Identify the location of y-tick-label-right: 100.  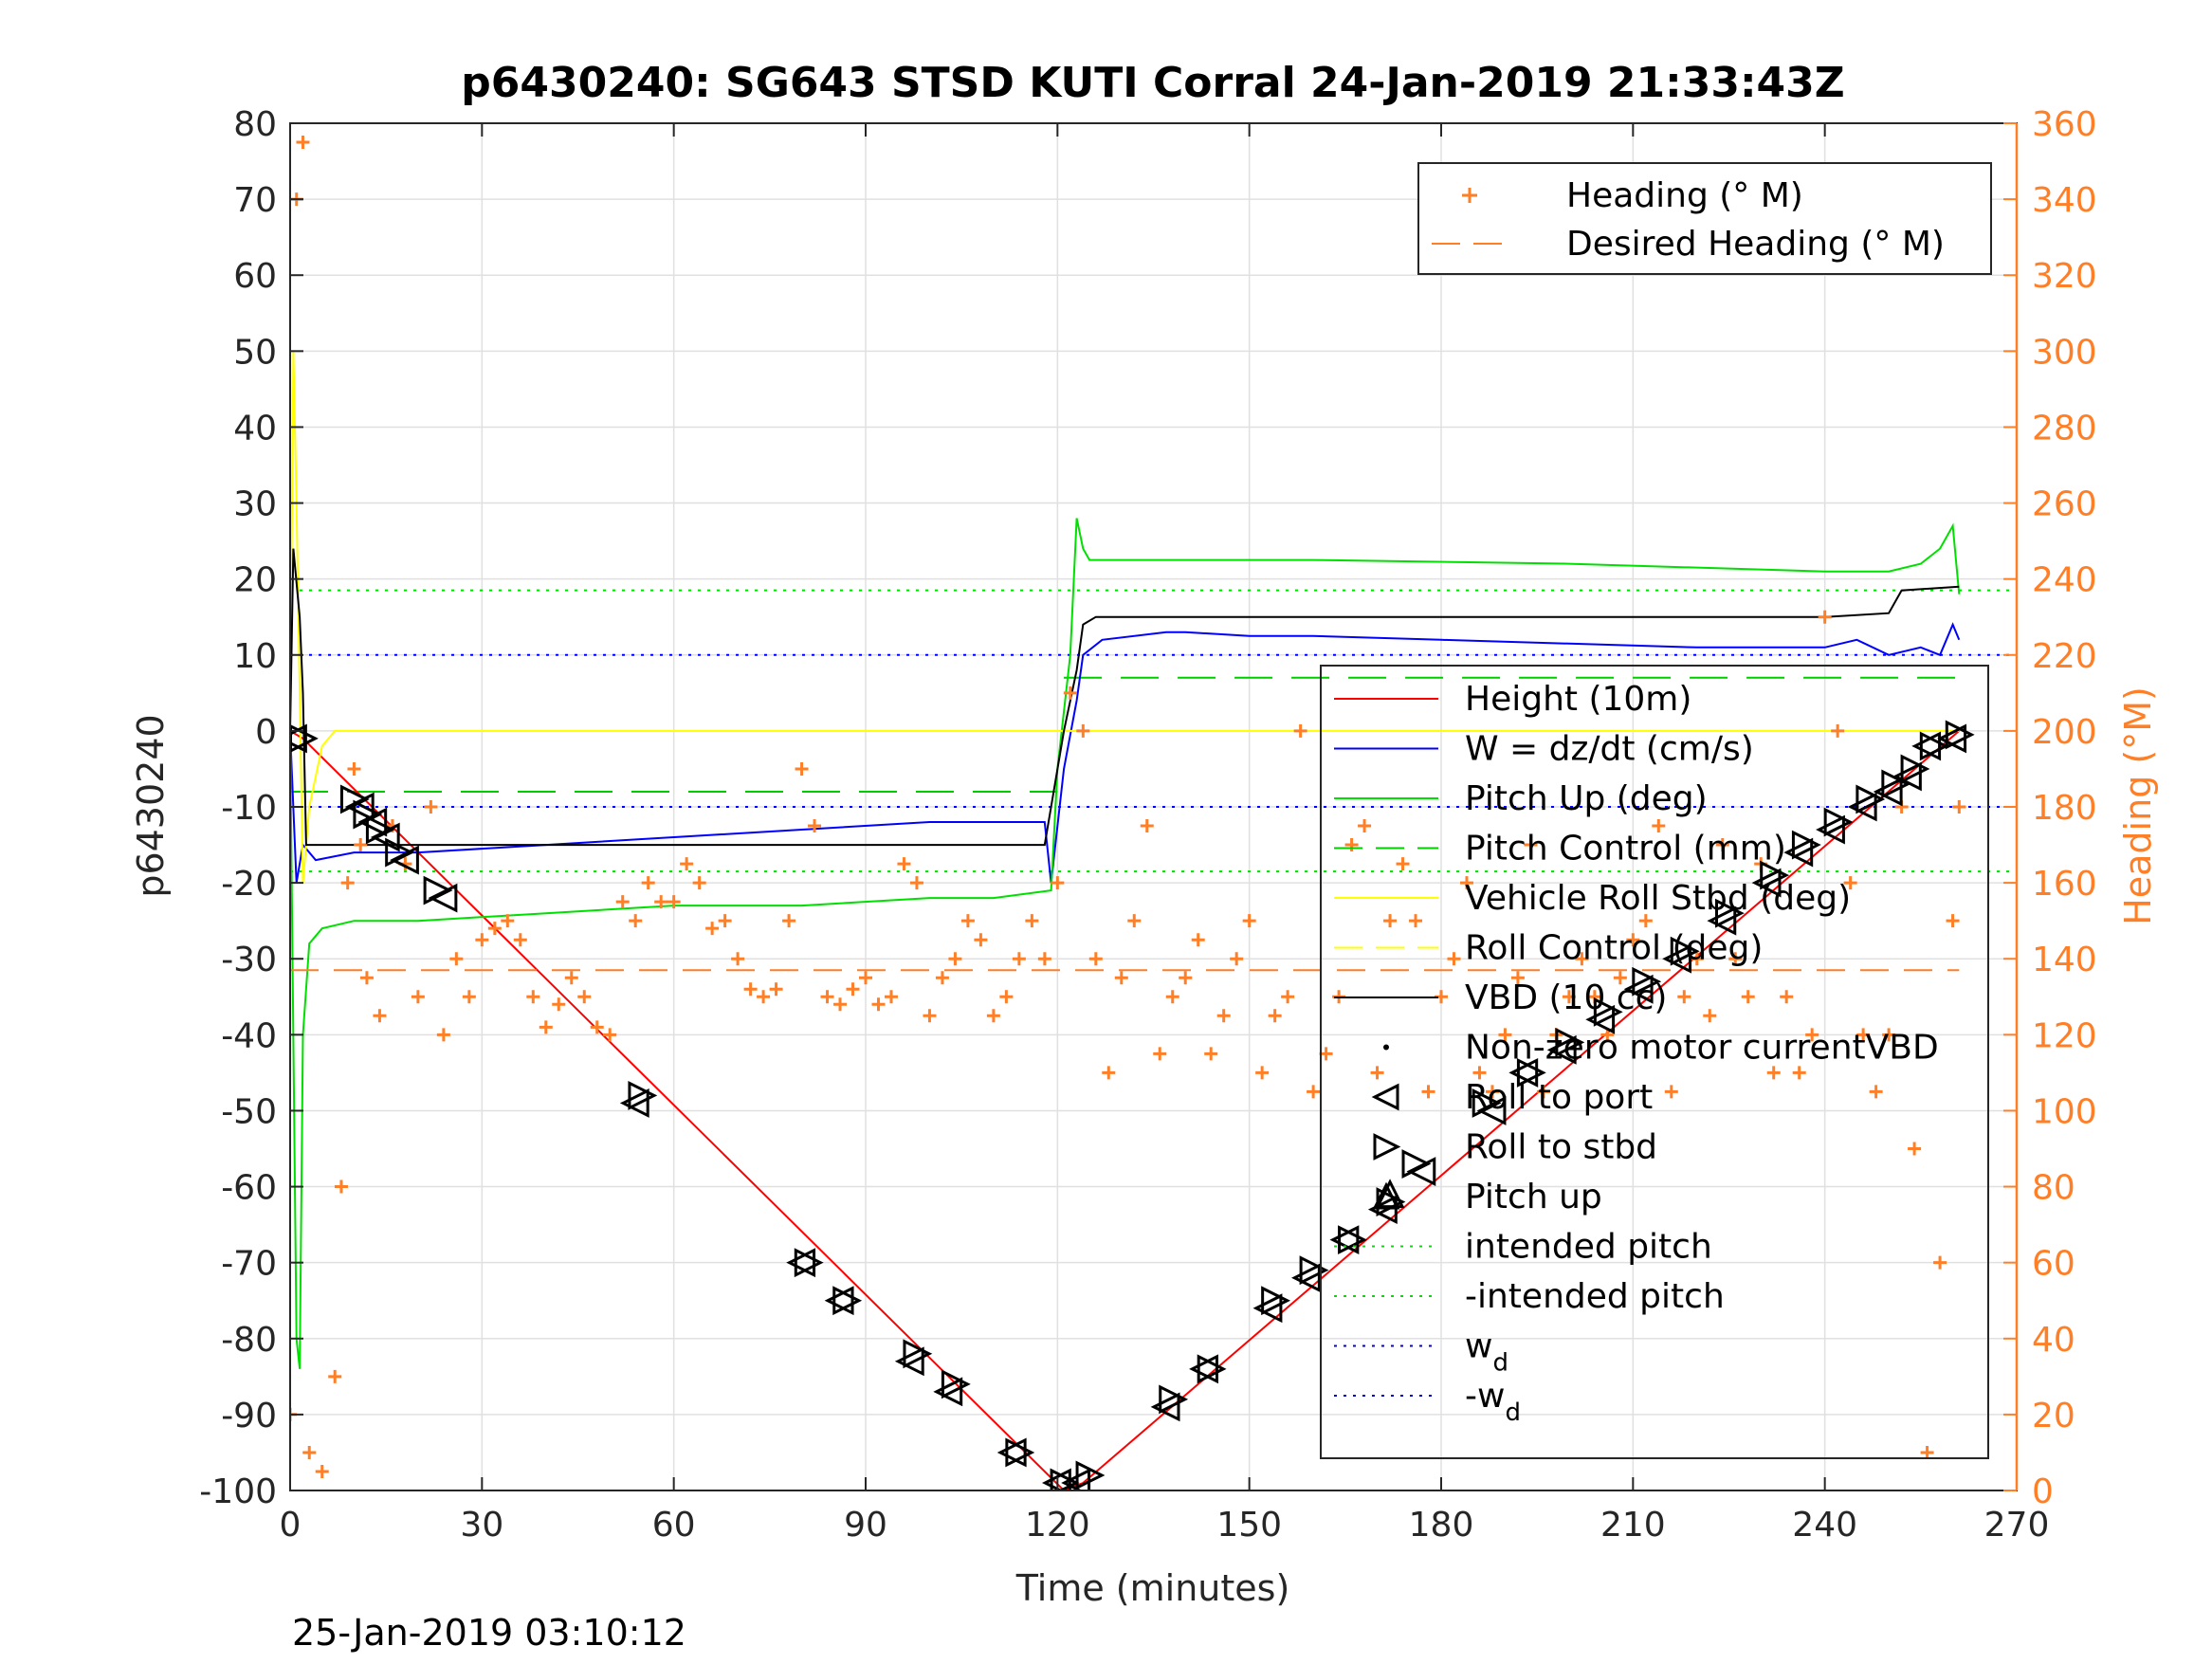
(2064, 1111).